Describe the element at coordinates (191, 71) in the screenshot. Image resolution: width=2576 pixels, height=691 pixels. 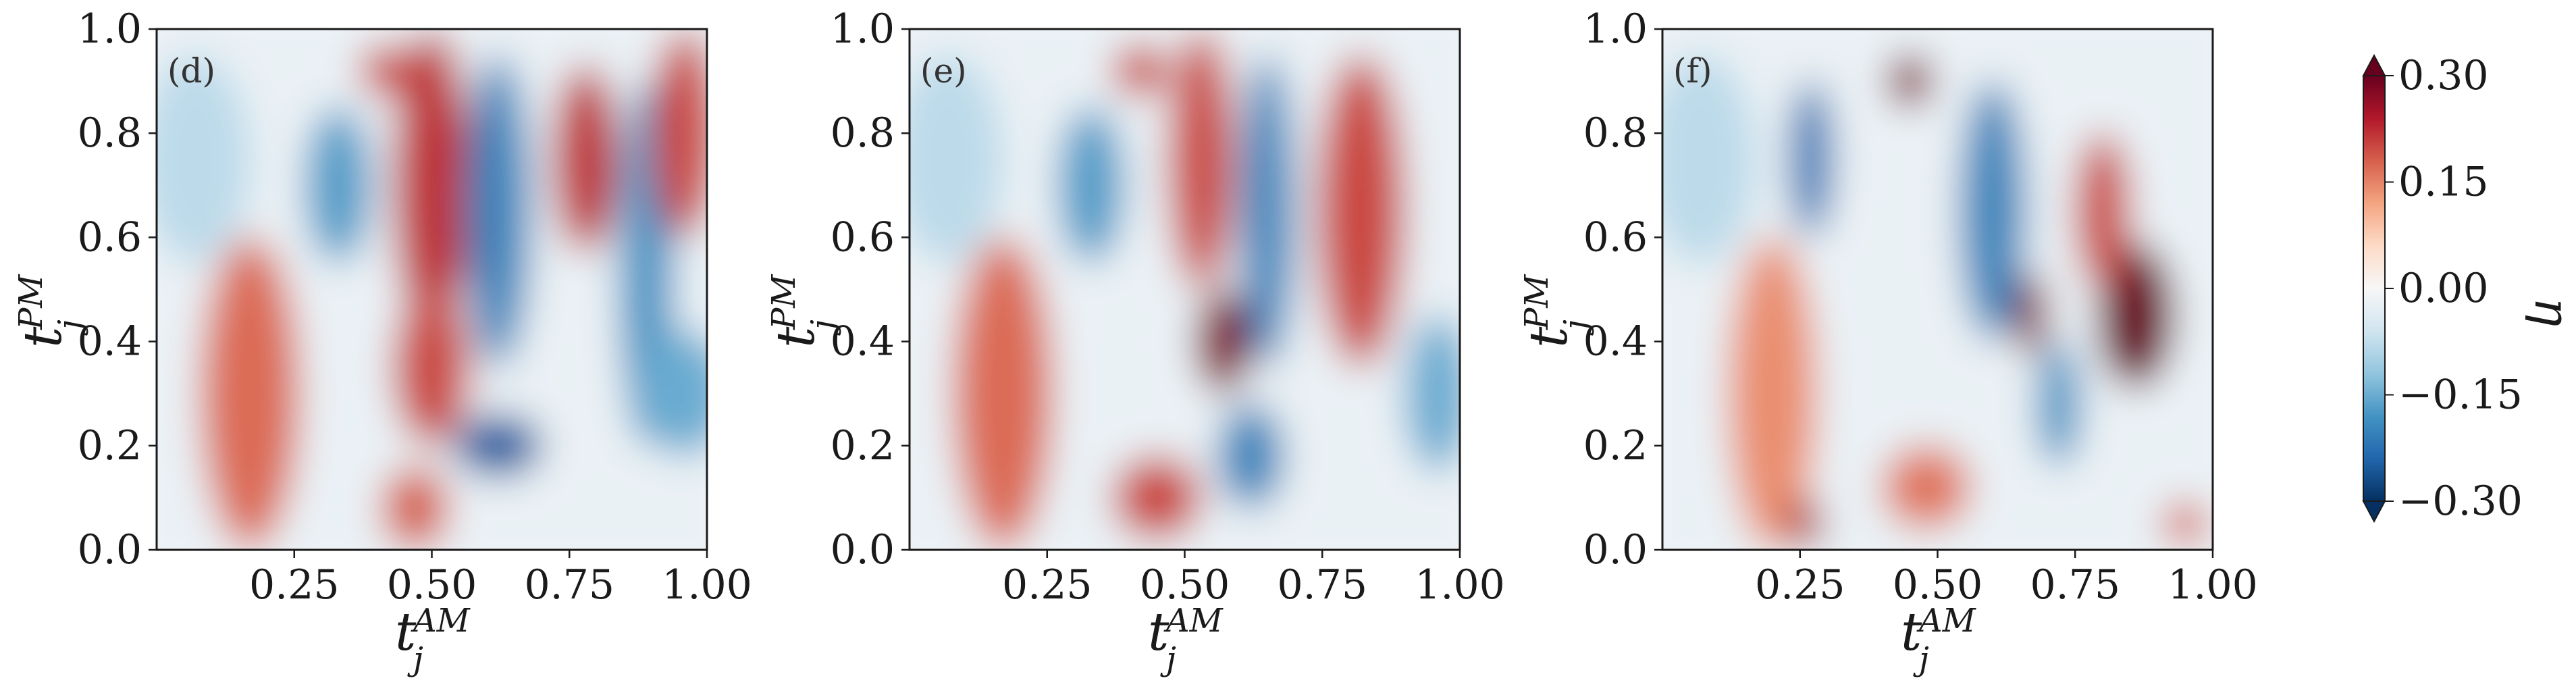
I see `panel-label: (d)` at that location.